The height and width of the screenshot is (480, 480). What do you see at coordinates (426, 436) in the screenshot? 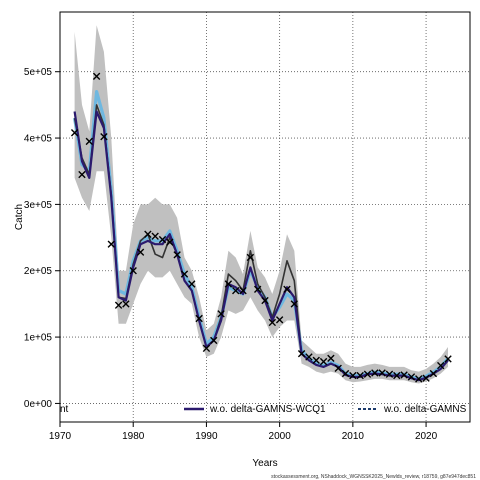
I see `x-tick-label-5: 2020` at bounding box center [426, 436].